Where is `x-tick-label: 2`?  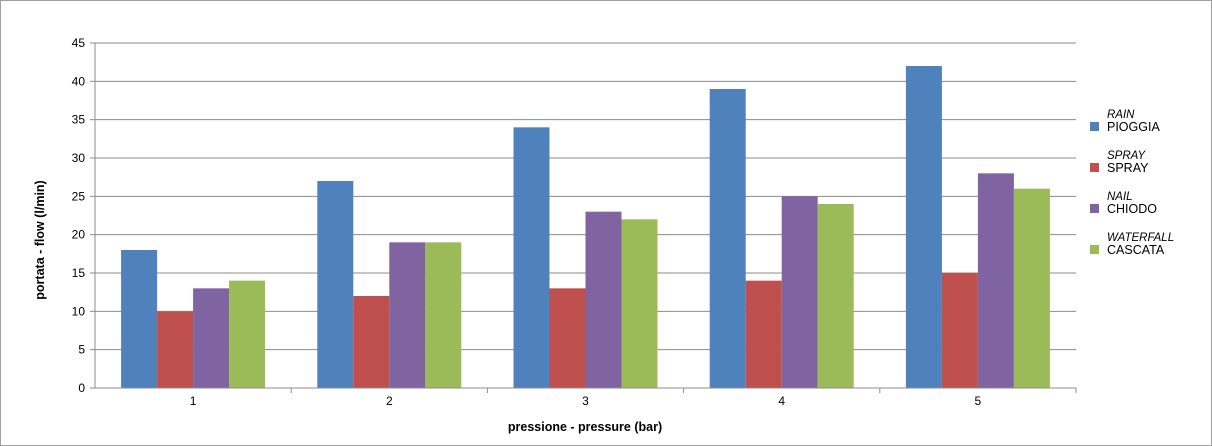 x-tick-label: 2 is located at coordinates (389, 401).